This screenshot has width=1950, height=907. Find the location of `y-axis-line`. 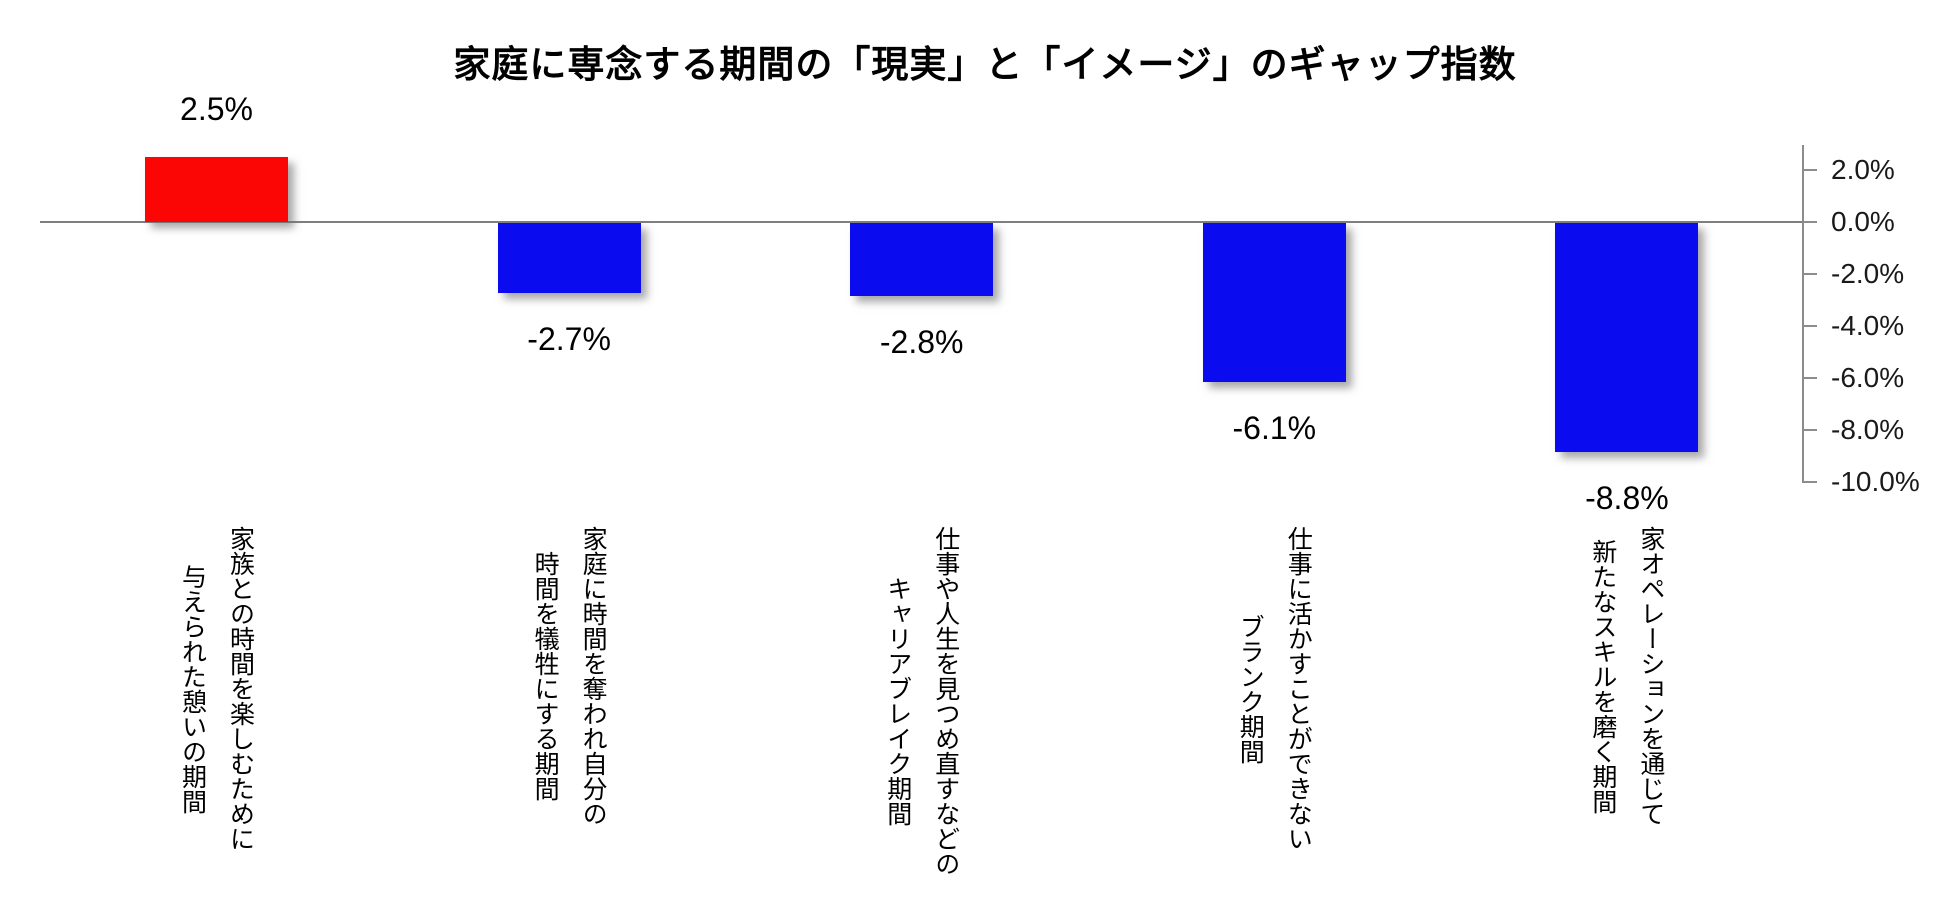

y-axis-line is located at coordinates (1803, 314).